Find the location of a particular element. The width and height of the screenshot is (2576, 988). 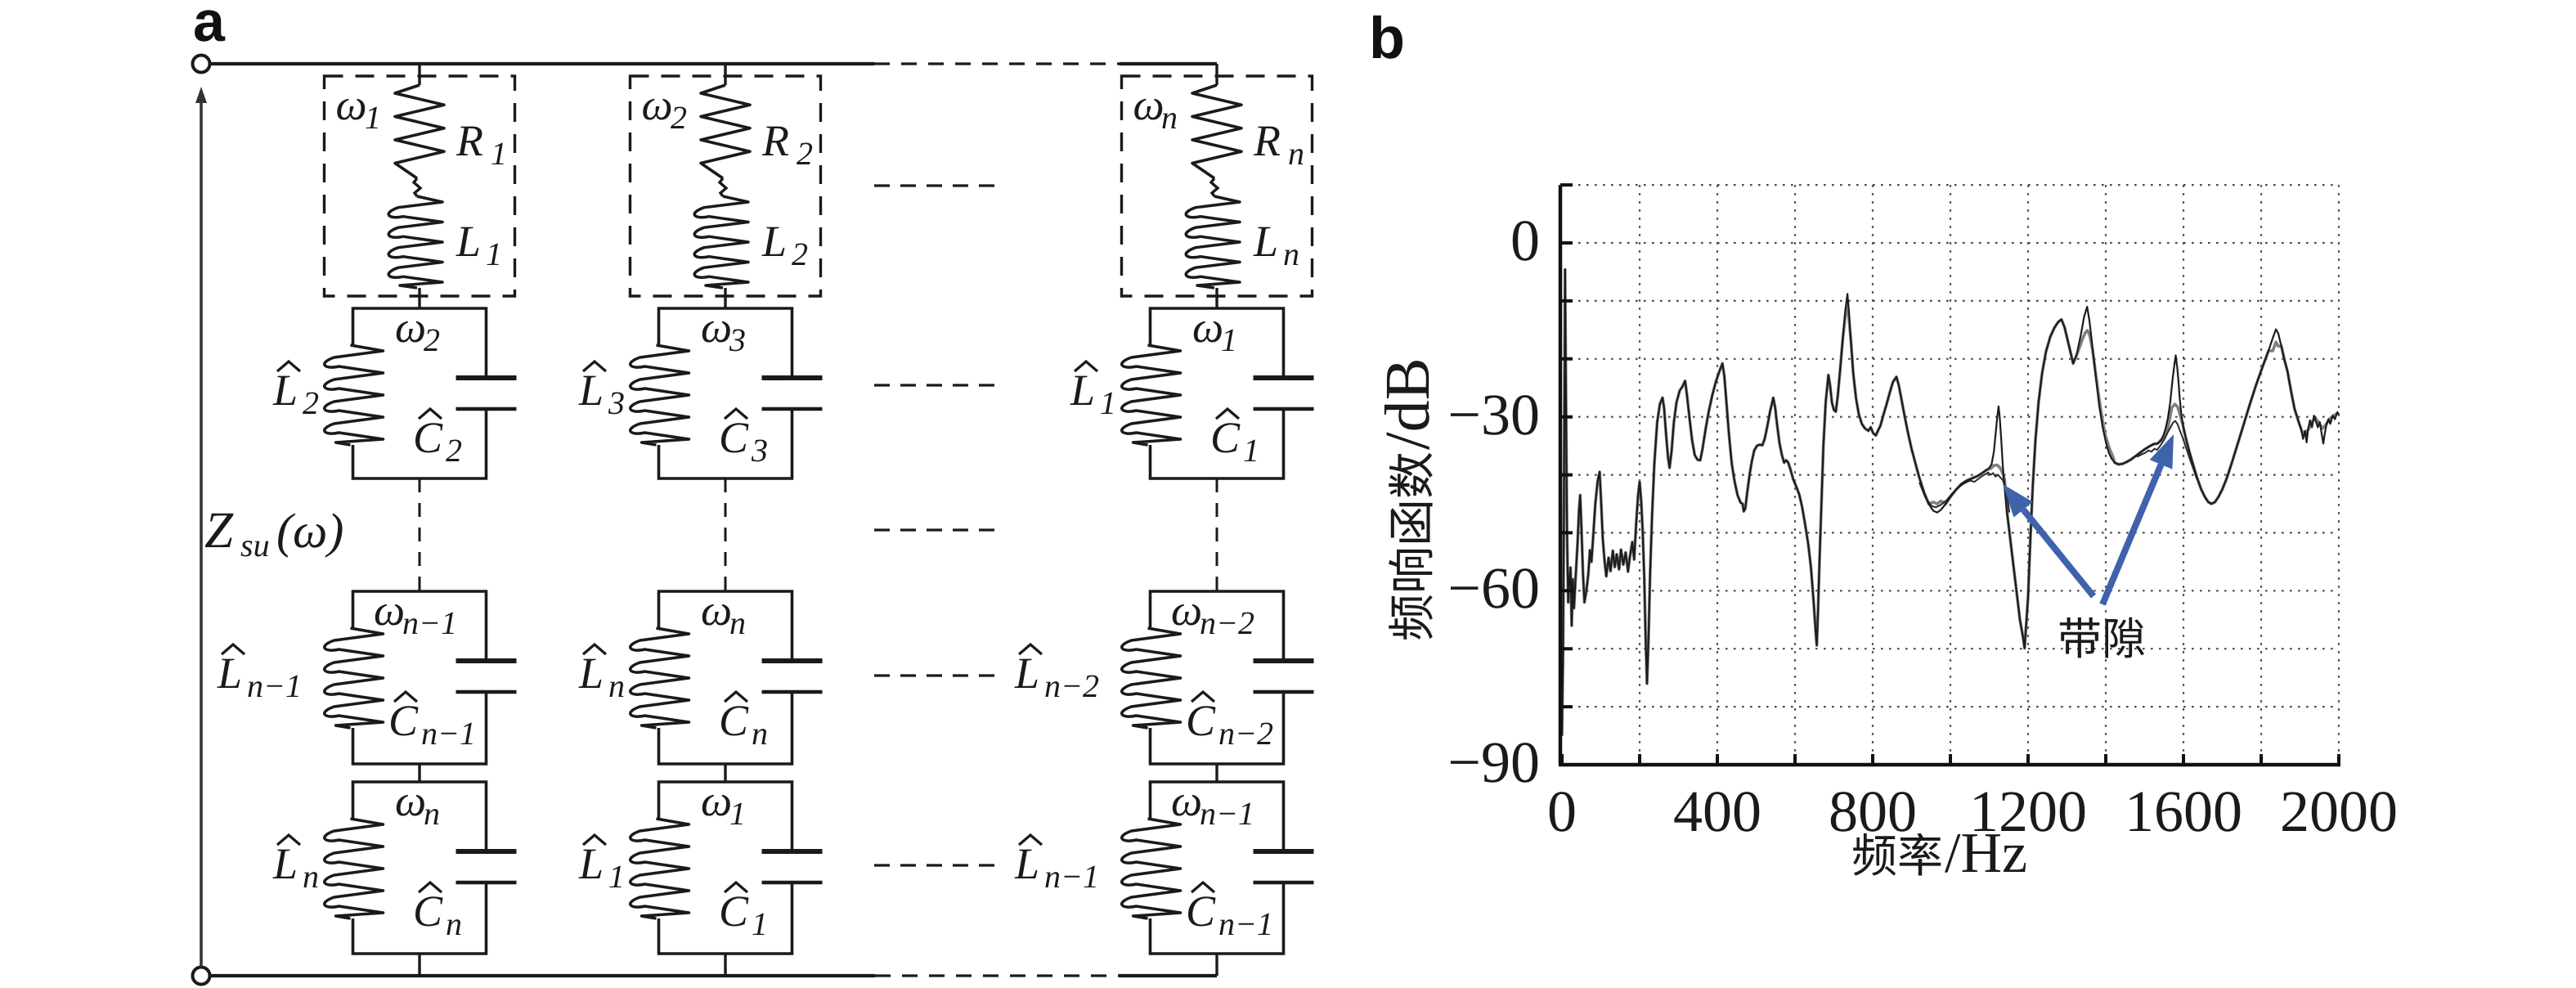

svg-text: /Hz is located at coordinates (1986, 853).